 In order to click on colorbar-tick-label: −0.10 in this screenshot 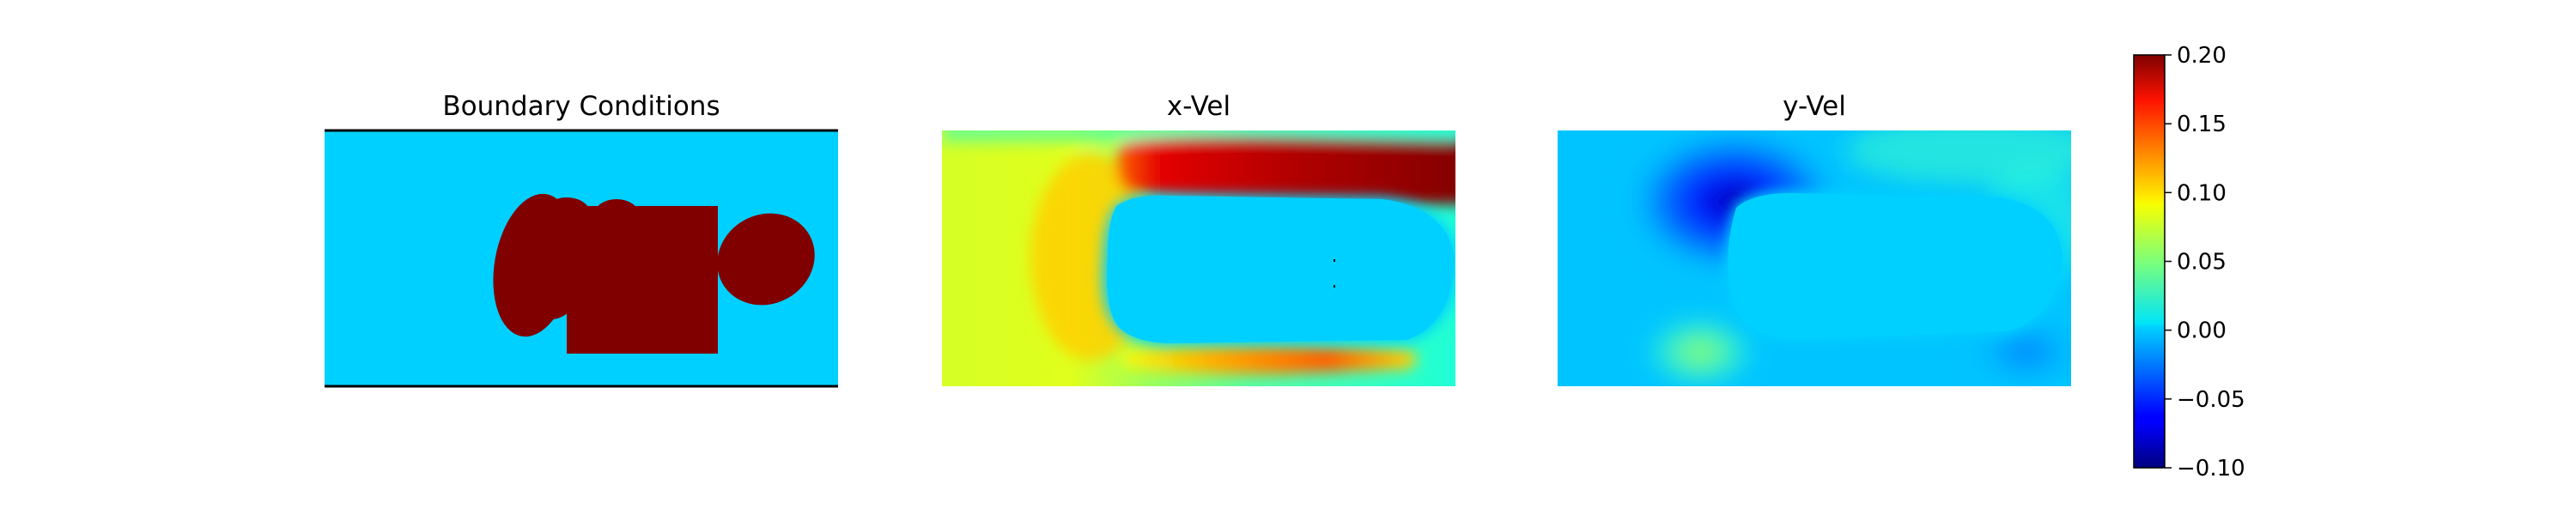, I will do `click(2211, 469)`.